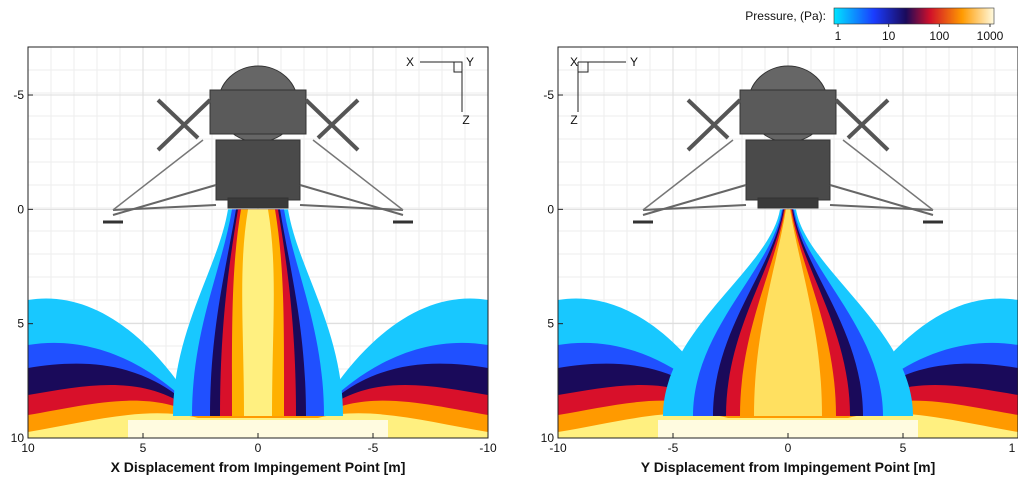 The image size is (1018, 483). What do you see at coordinates (939, 36) in the screenshot?
I see `colorbar-tick-label: 100` at bounding box center [939, 36].